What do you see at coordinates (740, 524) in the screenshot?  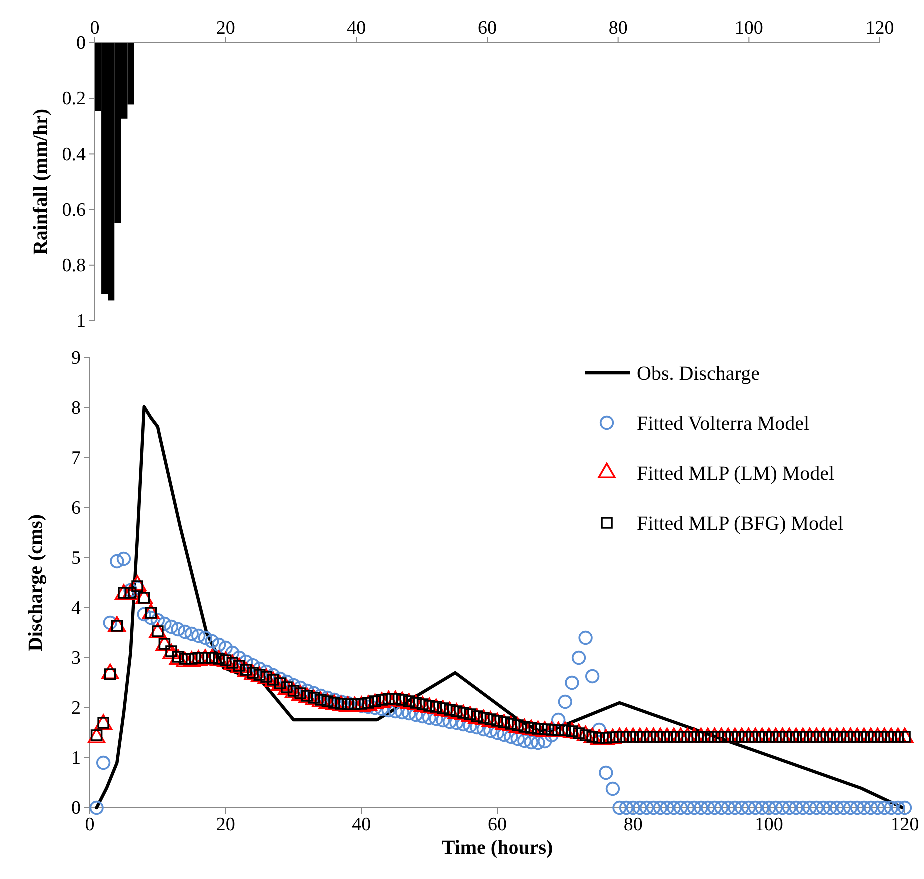 I see `legend-label: Fitted MLP (BFG) Model` at bounding box center [740, 524].